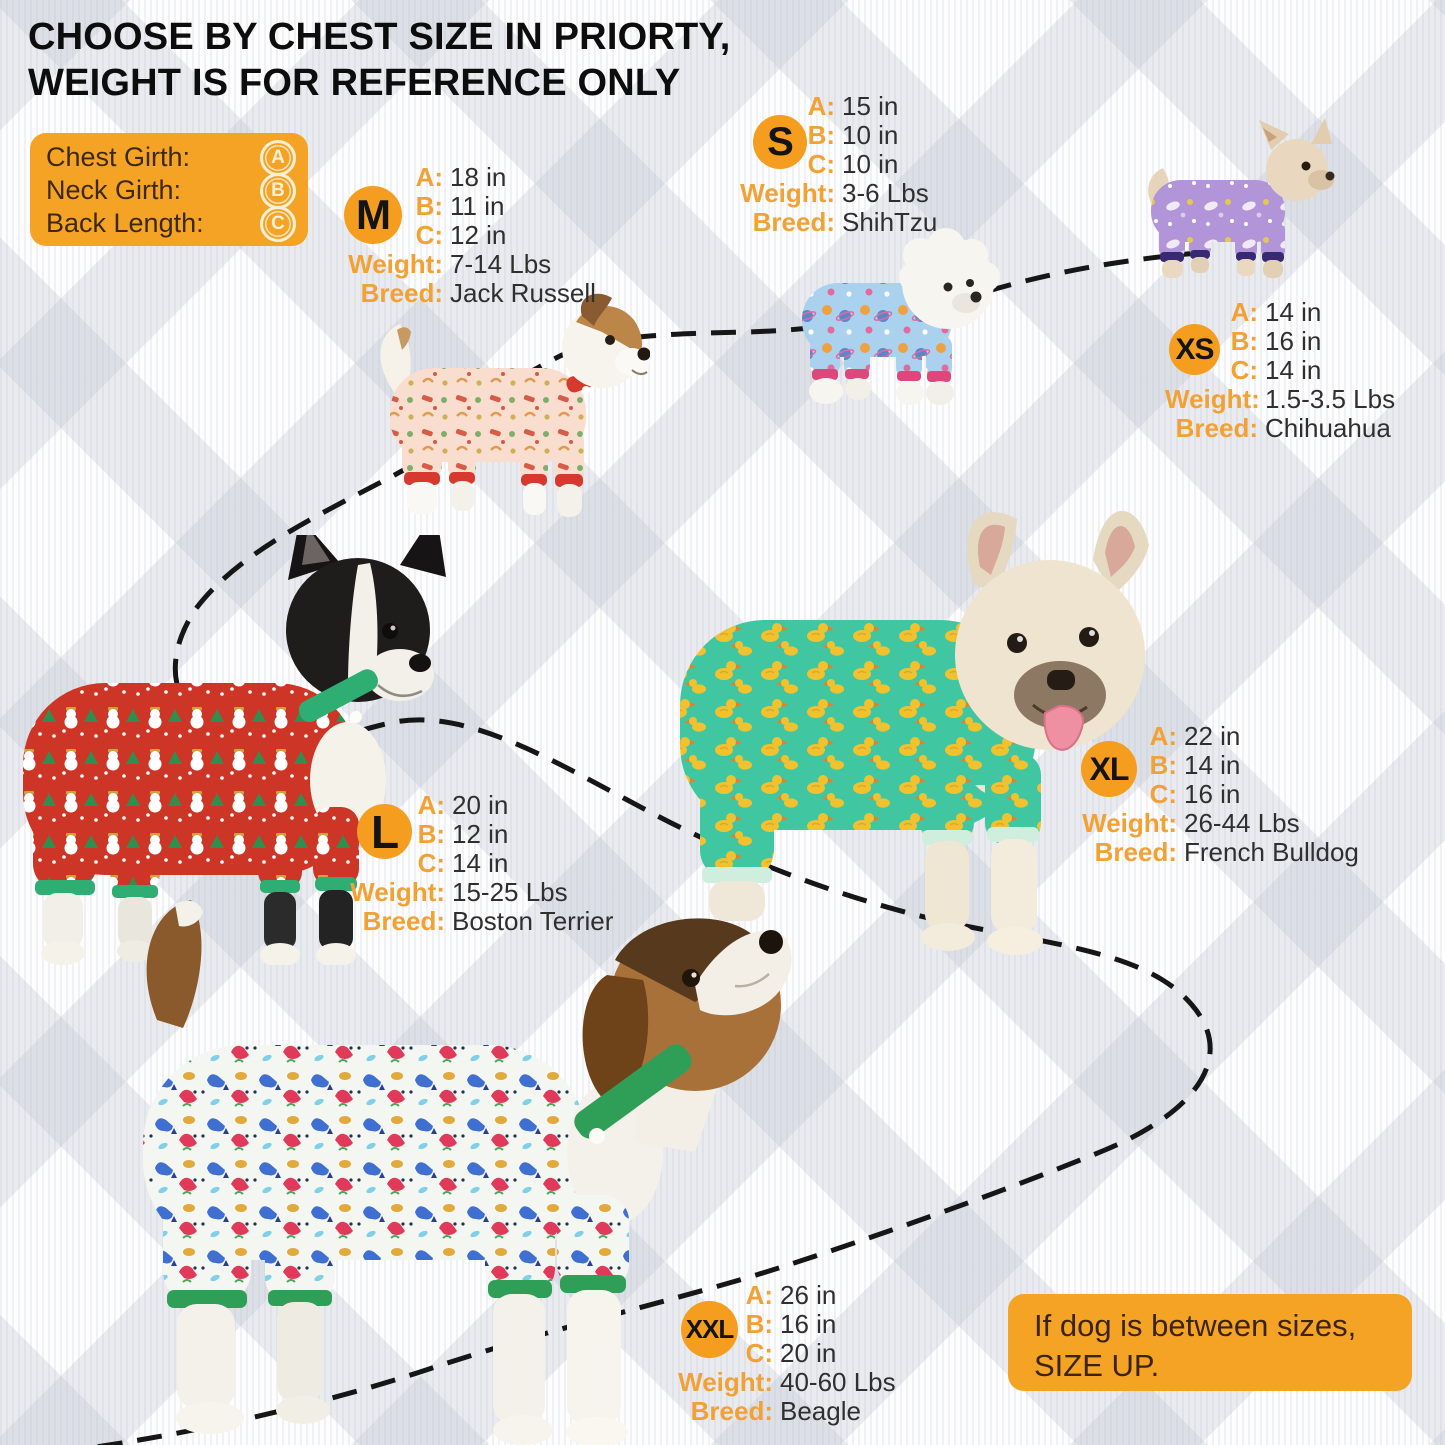  Describe the element at coordinates (480, 834) in the screenshot. I see `neck-value: 12 in` at that location.